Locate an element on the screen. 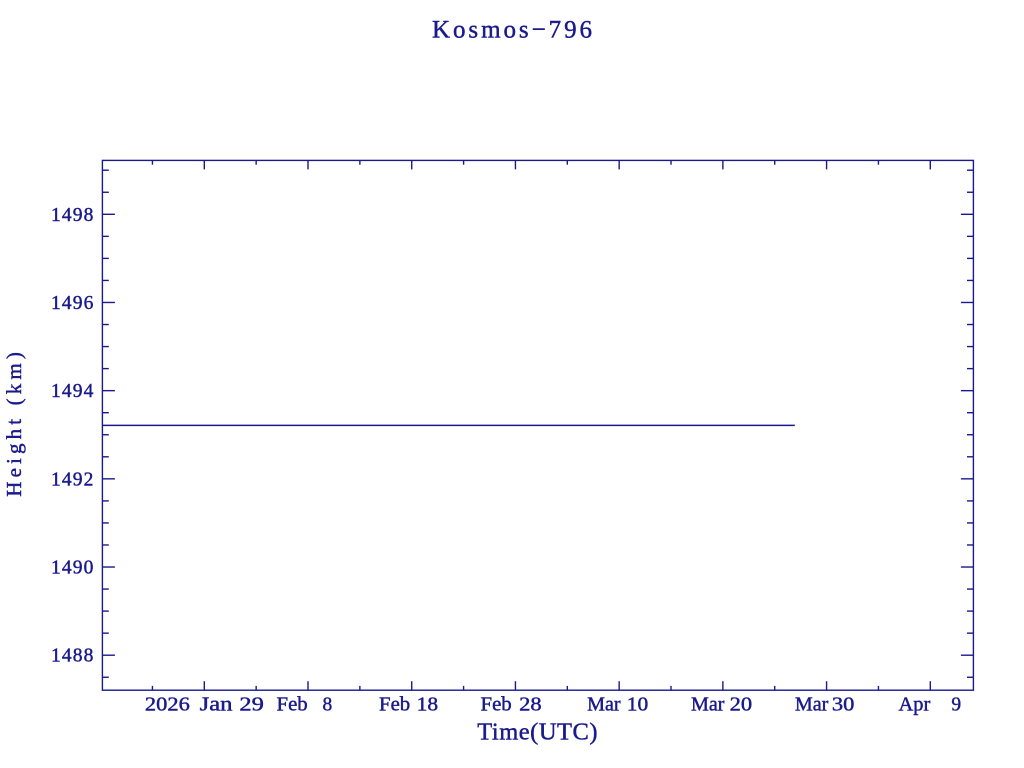  svg-text: 28 is located at coordinates (530, 704).